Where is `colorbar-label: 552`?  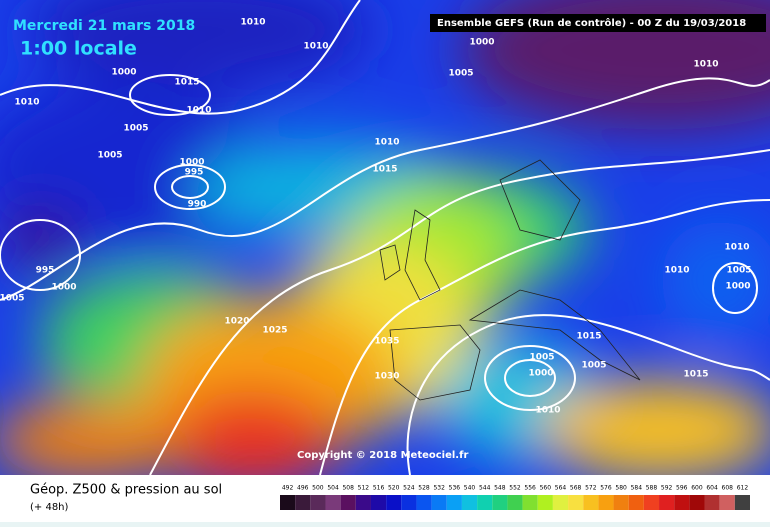 colorbar-label: 552 is located at coordinates (515, 488).